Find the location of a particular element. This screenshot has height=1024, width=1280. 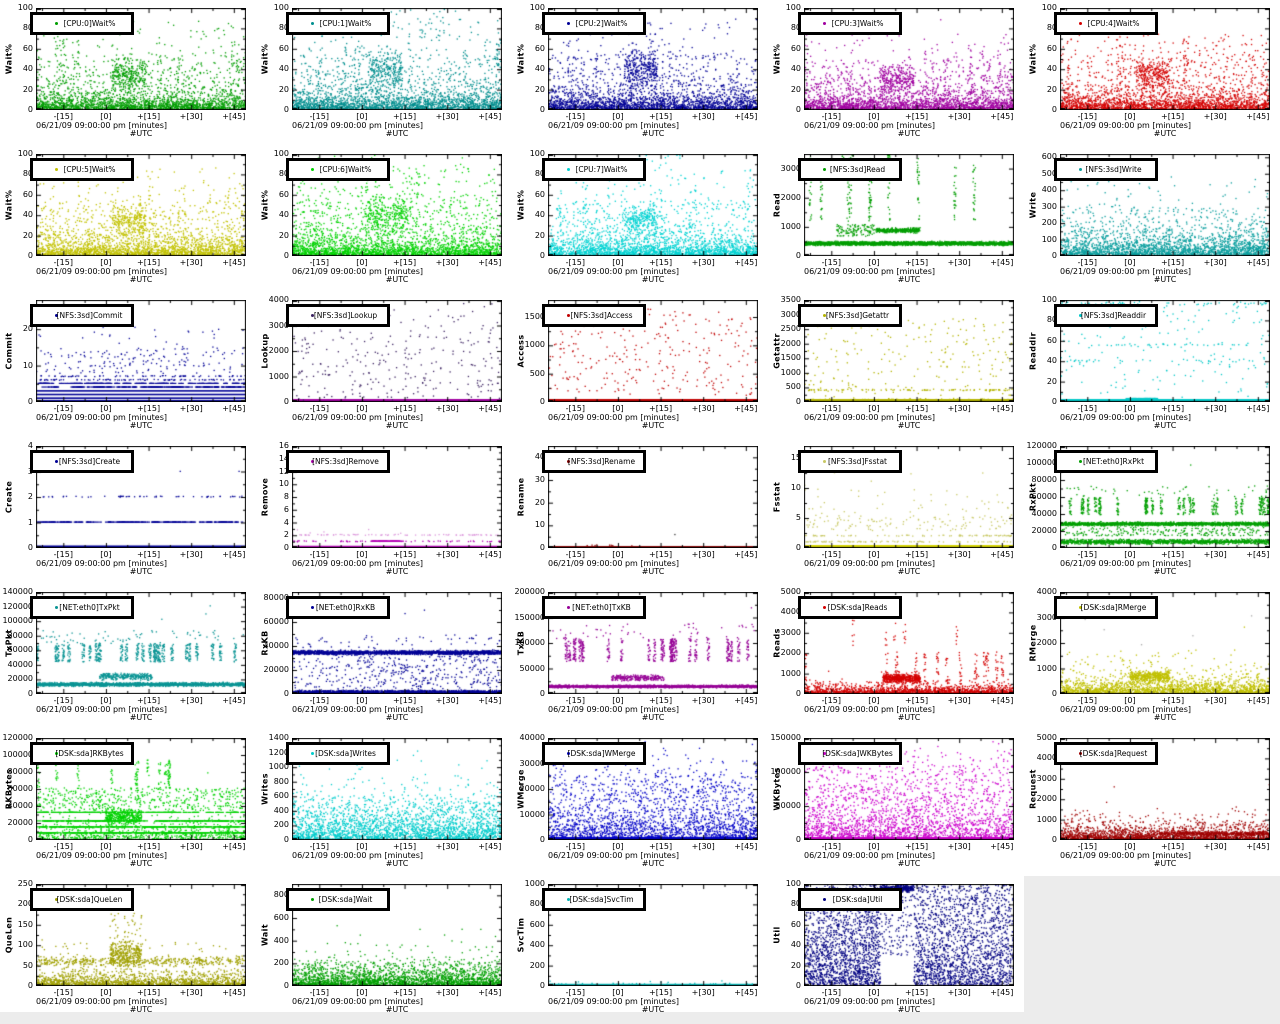

y-tick-label: 20000 is located at coordinates (20, 679).